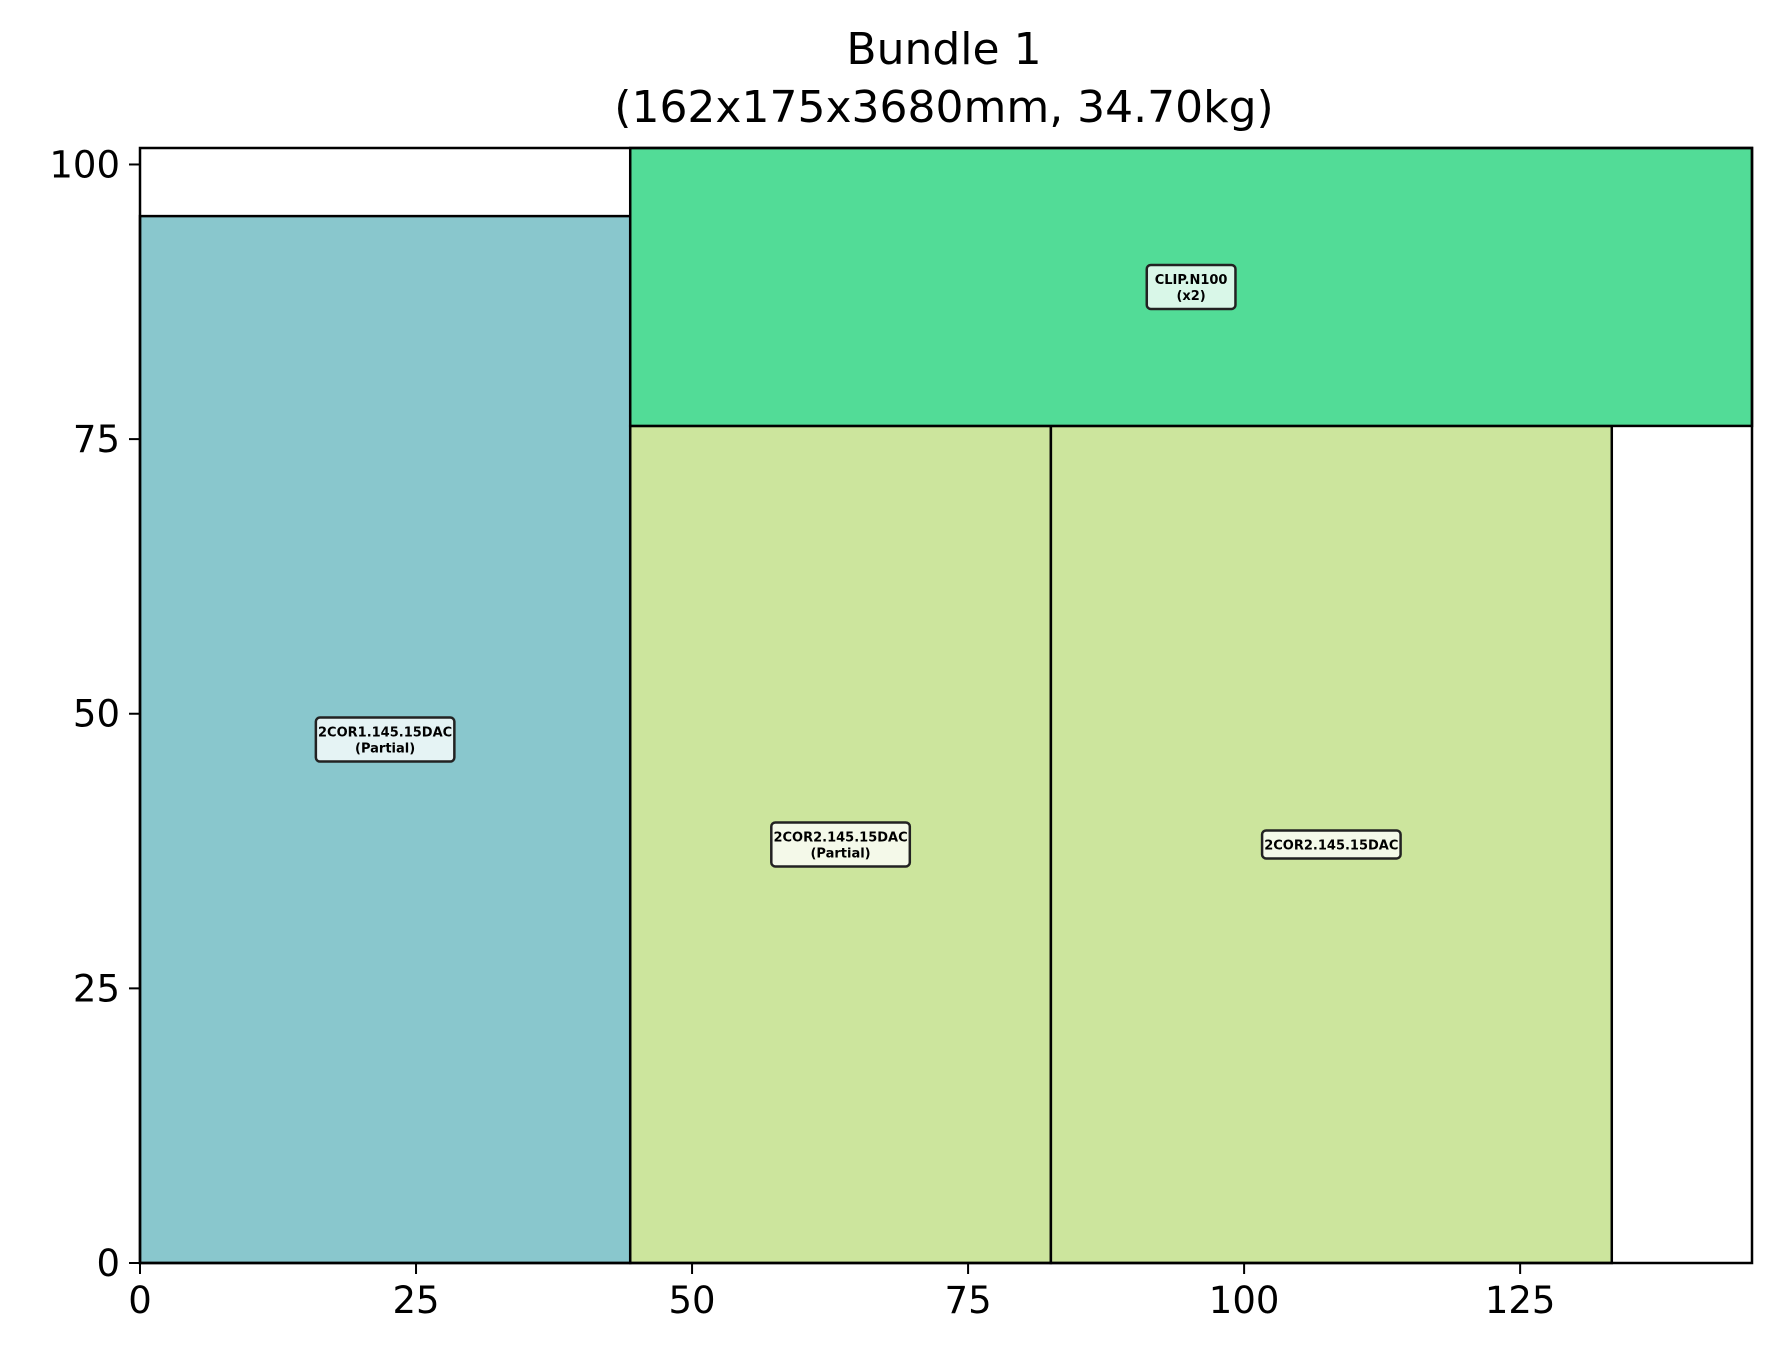 This screenshot has height=1363, width=1770. What do you see at coordinates (1191, 280) in the screenshot?
I see `item-name-label: CLIP.N100` at bounding box center [1191, 280].